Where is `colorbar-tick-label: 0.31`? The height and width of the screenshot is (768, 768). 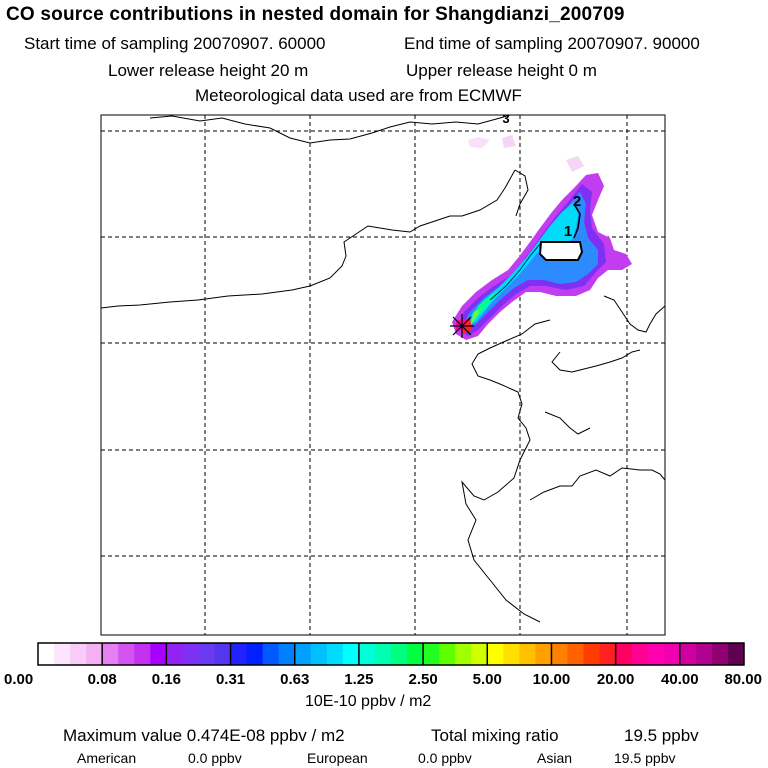 colorbar-tick-label: 0.31 is located at coordinates (230, 679).